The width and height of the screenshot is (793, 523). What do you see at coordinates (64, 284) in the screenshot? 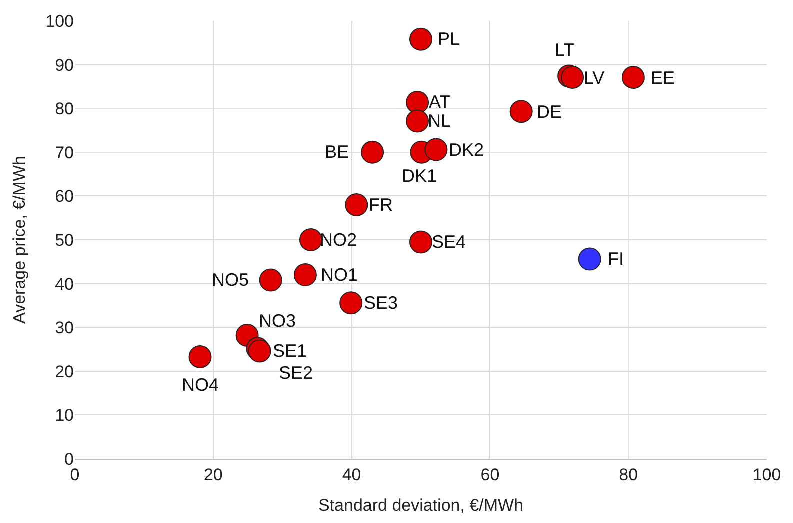
I see `y-tick-label: 40` at bounding box center [64, 284].